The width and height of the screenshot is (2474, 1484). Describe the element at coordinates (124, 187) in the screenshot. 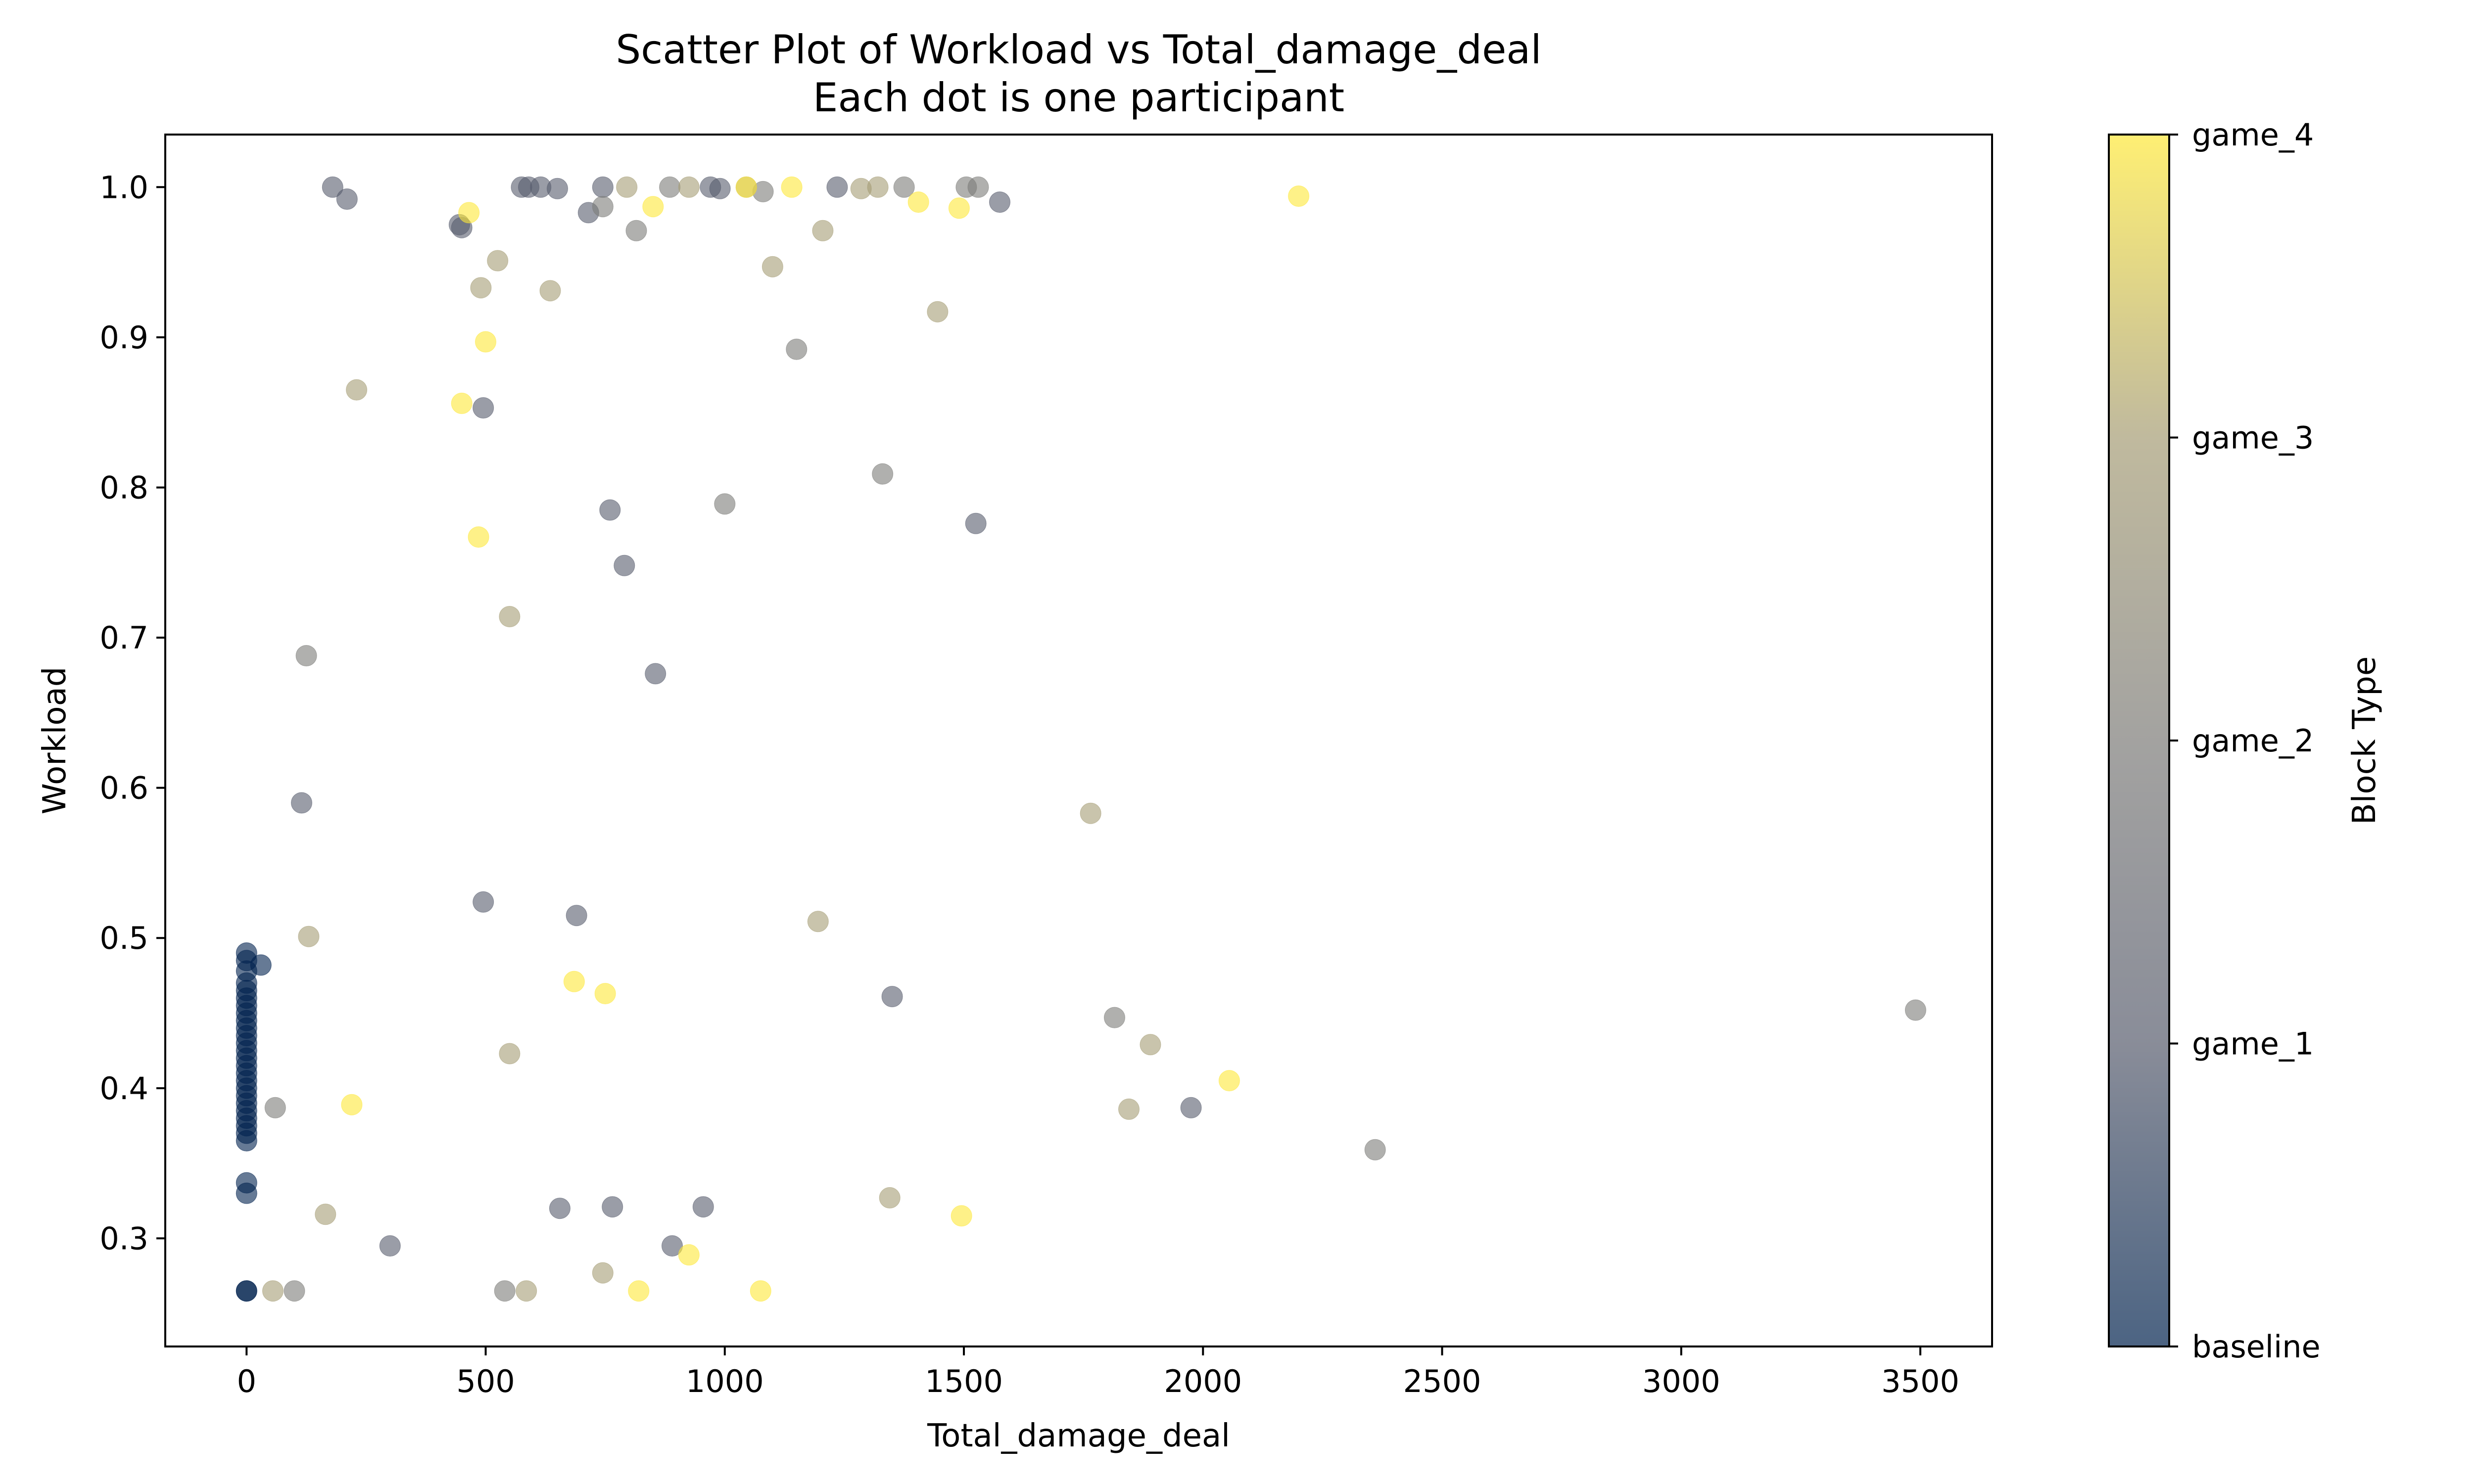

I see `y-tick-label: 1.0` at that location.